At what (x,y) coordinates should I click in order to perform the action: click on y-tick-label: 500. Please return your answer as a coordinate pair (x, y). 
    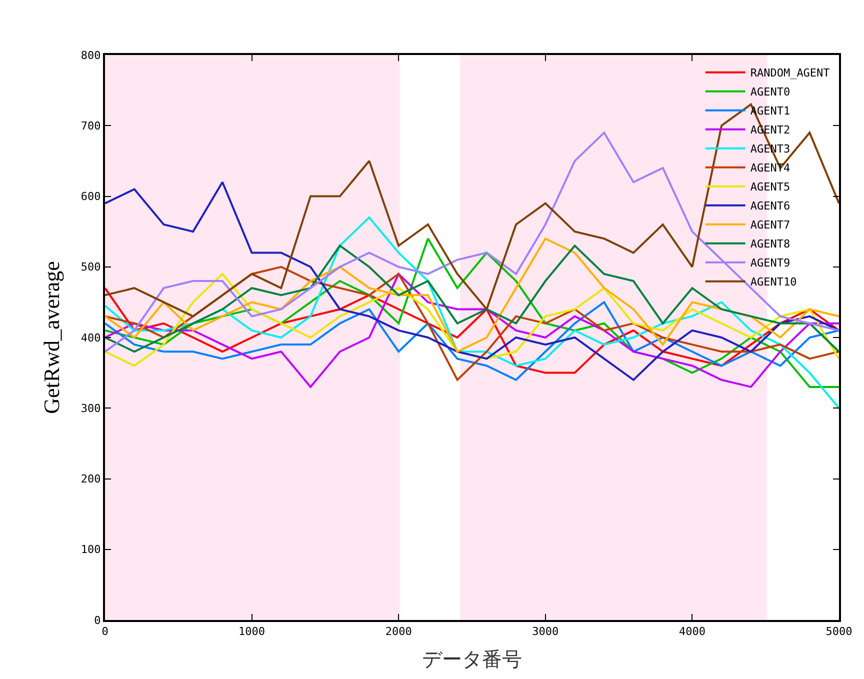
    Looking at the image, I should click on (90, 267).